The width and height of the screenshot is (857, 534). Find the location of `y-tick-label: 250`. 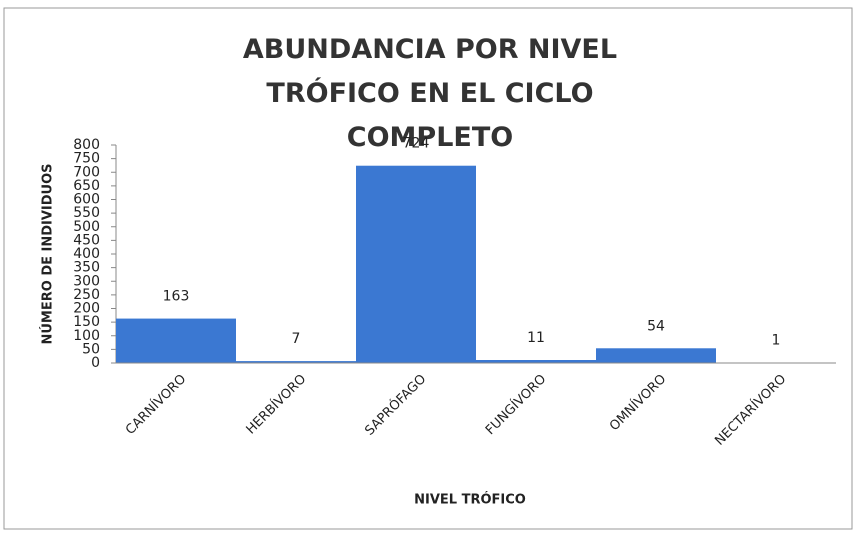

y-tick-label: 250 is located at coordinates (86, 295).